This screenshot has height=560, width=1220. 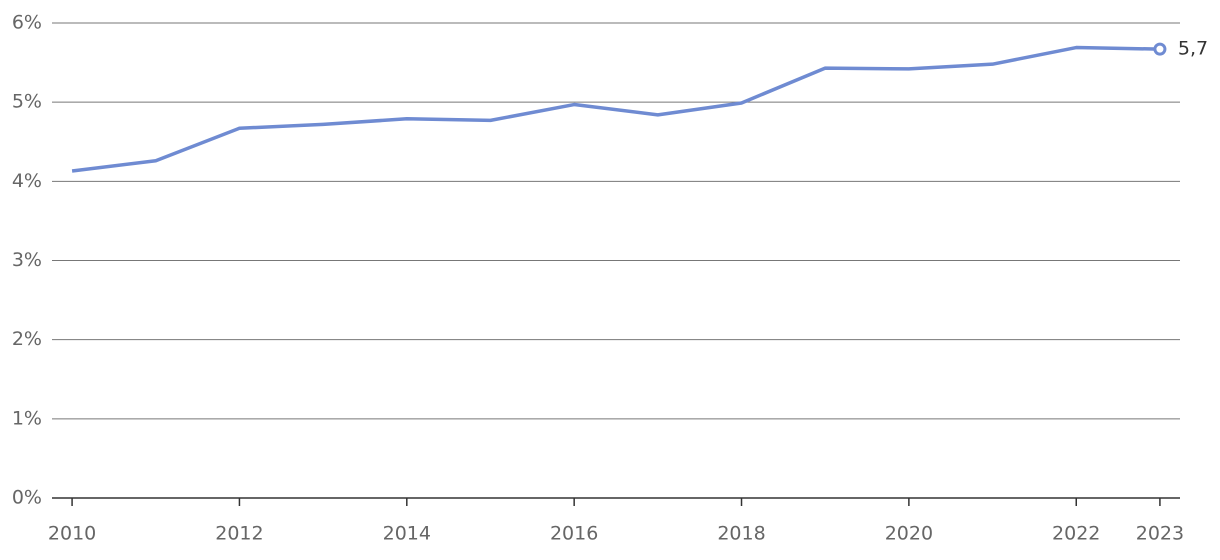 I want to click on x-tick-label: 2014, so click(x=407, y=534).